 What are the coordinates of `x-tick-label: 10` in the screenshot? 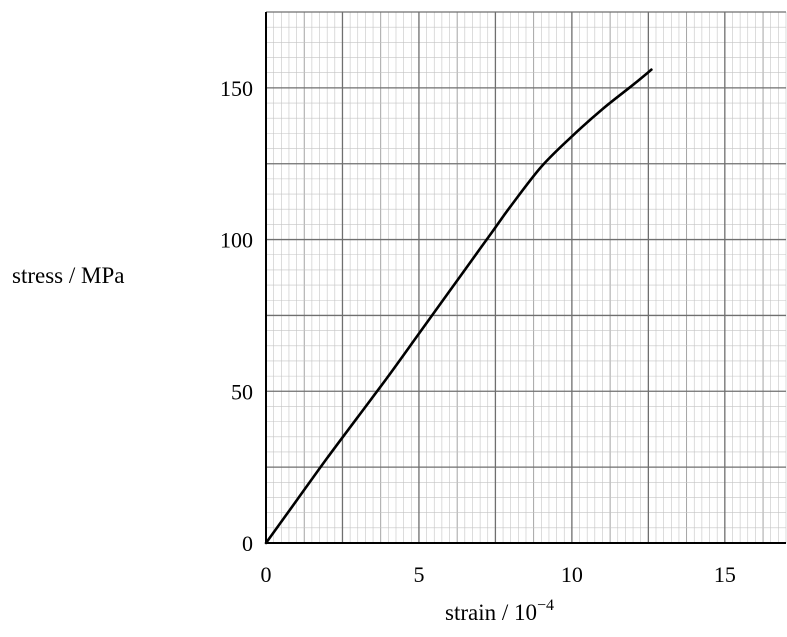 It's located at (572, 574).